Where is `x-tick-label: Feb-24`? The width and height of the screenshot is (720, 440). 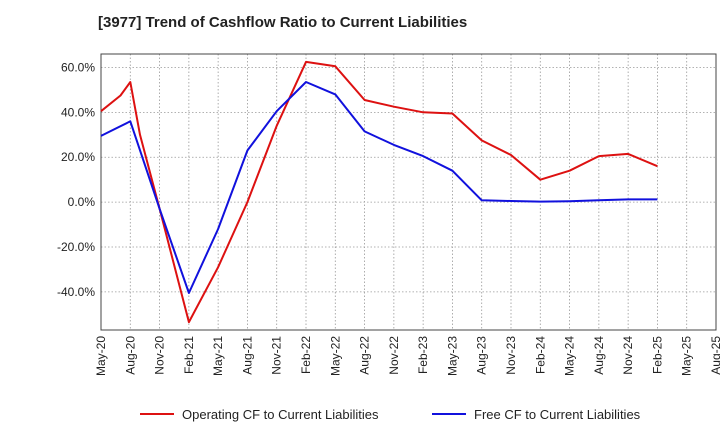 x-tick-label: Feb-24 is located at coordinates (540, 355).